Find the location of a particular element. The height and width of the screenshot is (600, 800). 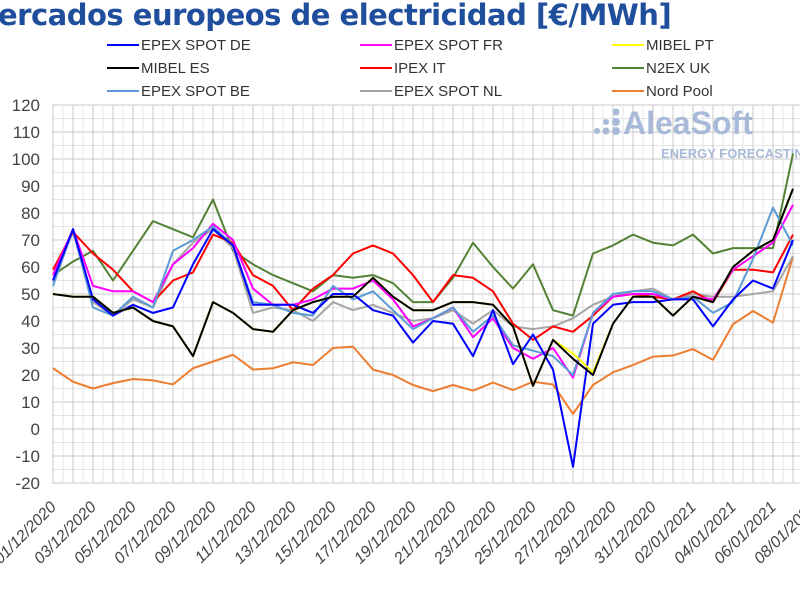

legend-item: Nord Pool is located at coordinates (662, 91).